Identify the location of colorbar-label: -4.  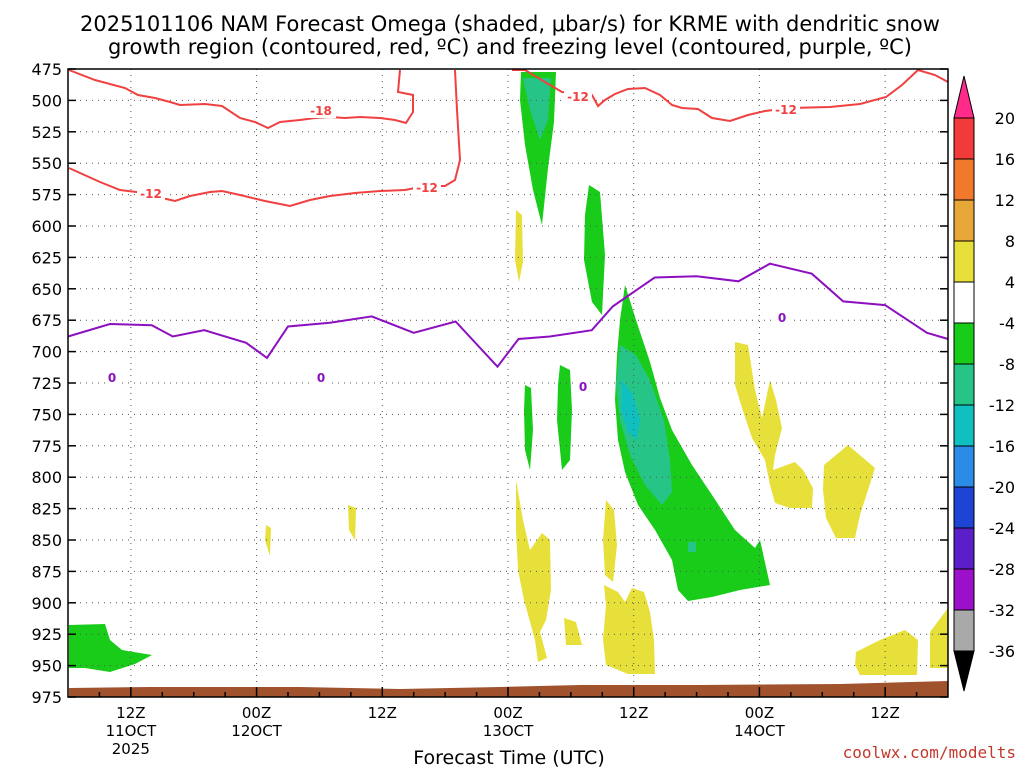
(1007, 323).